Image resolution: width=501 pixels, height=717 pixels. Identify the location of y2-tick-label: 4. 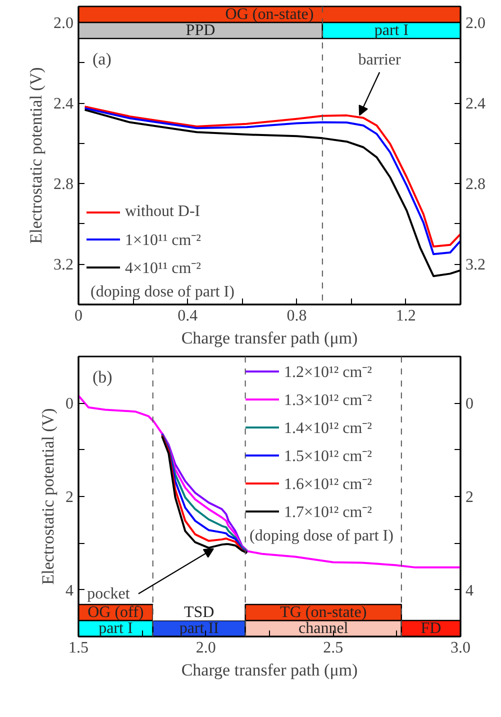
(470, 591).